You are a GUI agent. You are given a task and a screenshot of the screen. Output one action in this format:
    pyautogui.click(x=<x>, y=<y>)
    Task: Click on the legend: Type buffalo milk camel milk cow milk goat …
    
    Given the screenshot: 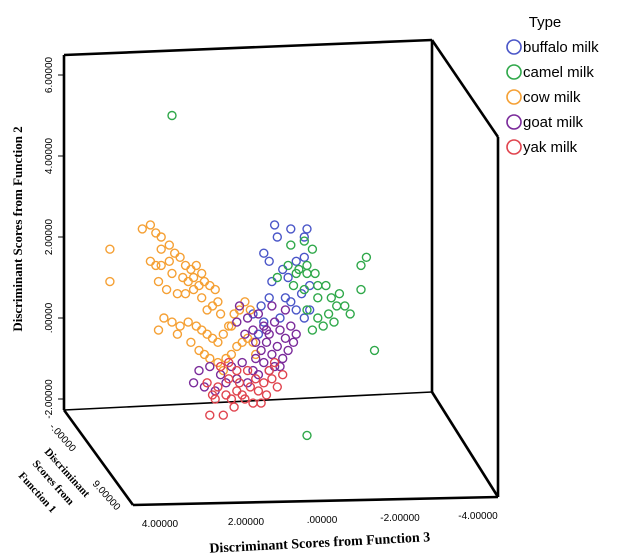 What is the action you would take?
    pyautogui.click(x=552, y=85)
    